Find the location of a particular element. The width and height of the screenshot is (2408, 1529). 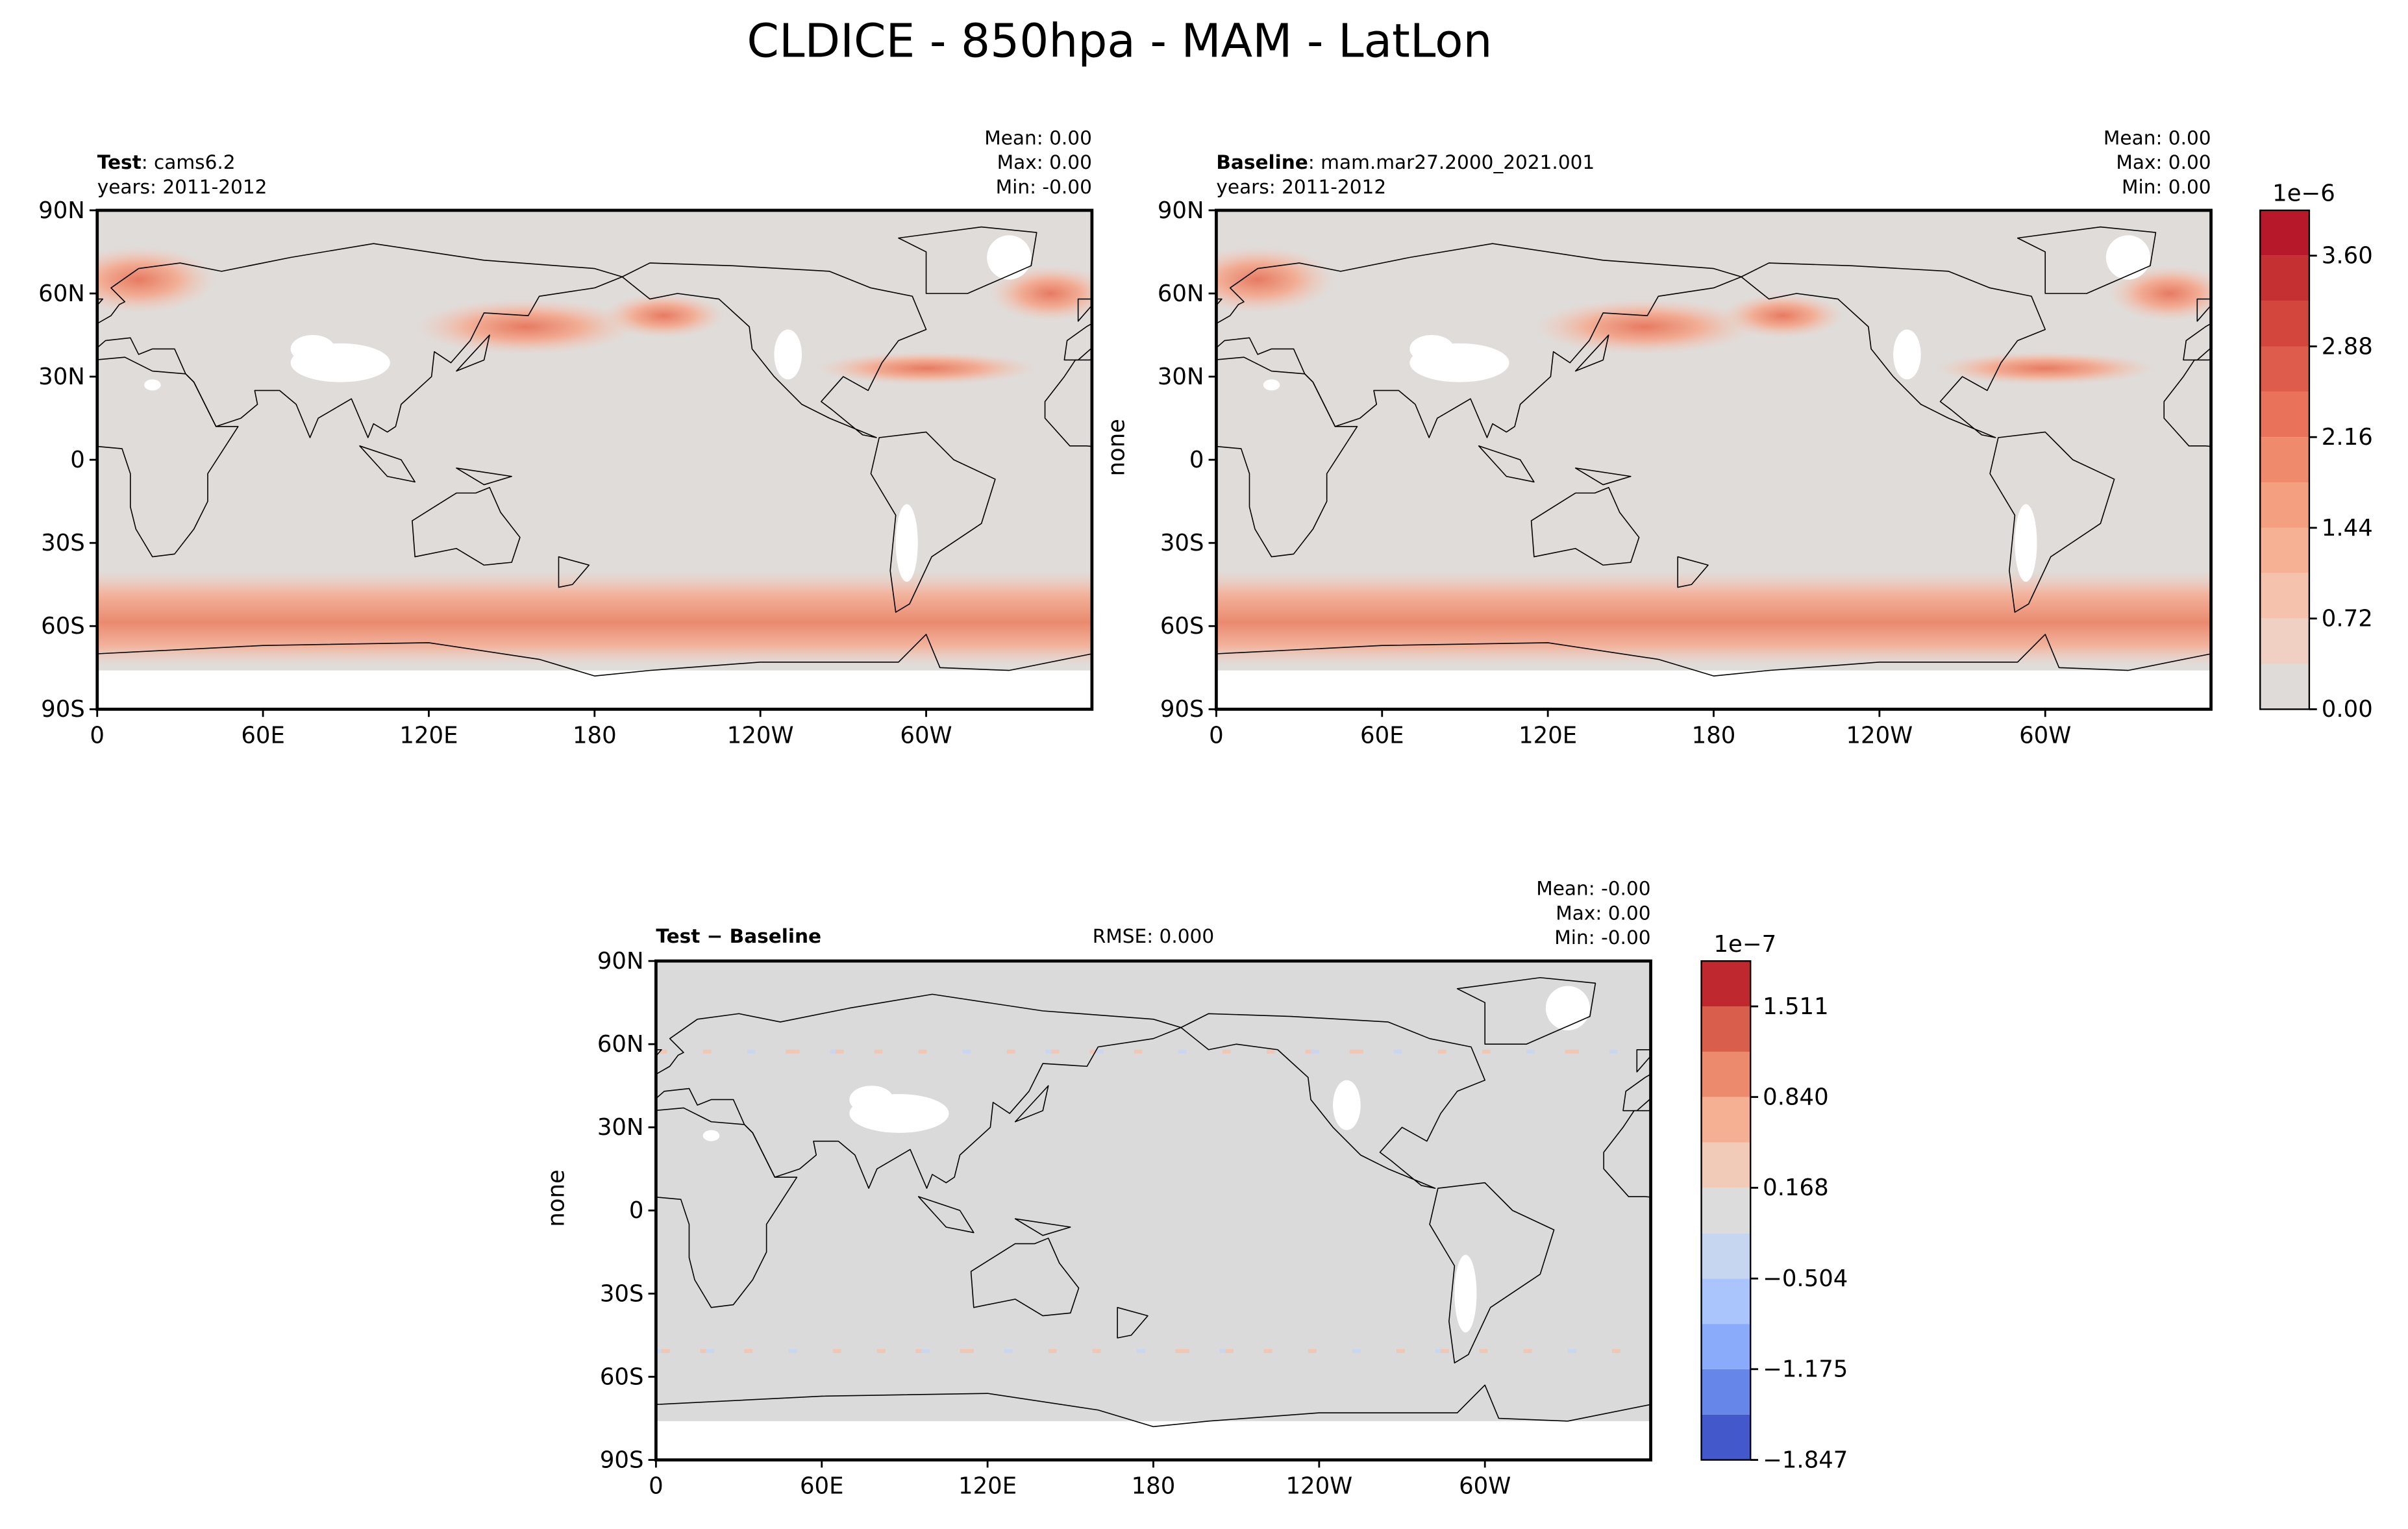

colorbar-tick-label: 0.00 is located at coordinates (2347, 709).